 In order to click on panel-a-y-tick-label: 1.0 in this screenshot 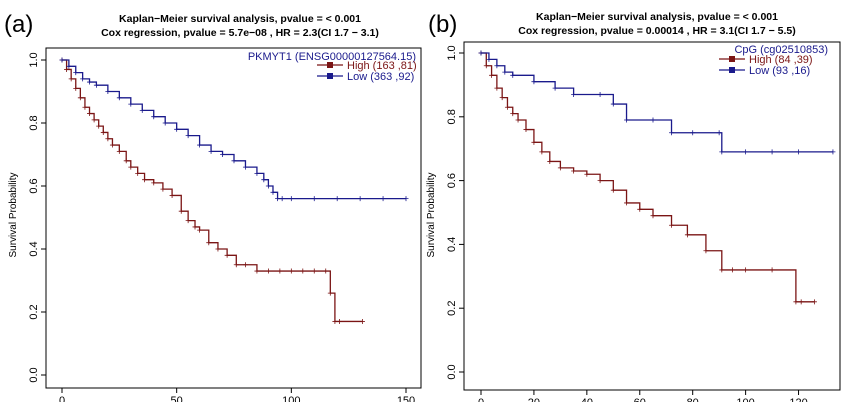, I will do `click(34, 59)`.